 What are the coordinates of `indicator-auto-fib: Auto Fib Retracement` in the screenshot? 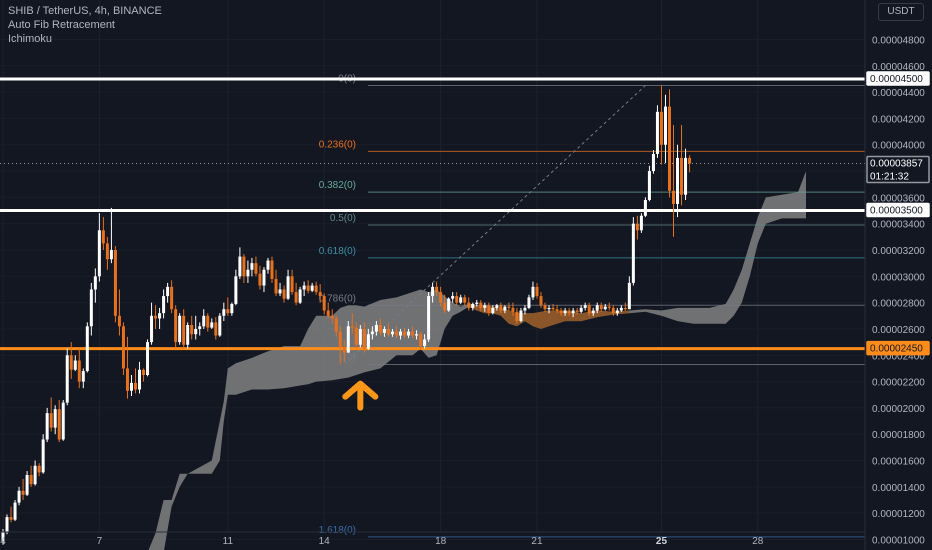 It's located at (61, 25).